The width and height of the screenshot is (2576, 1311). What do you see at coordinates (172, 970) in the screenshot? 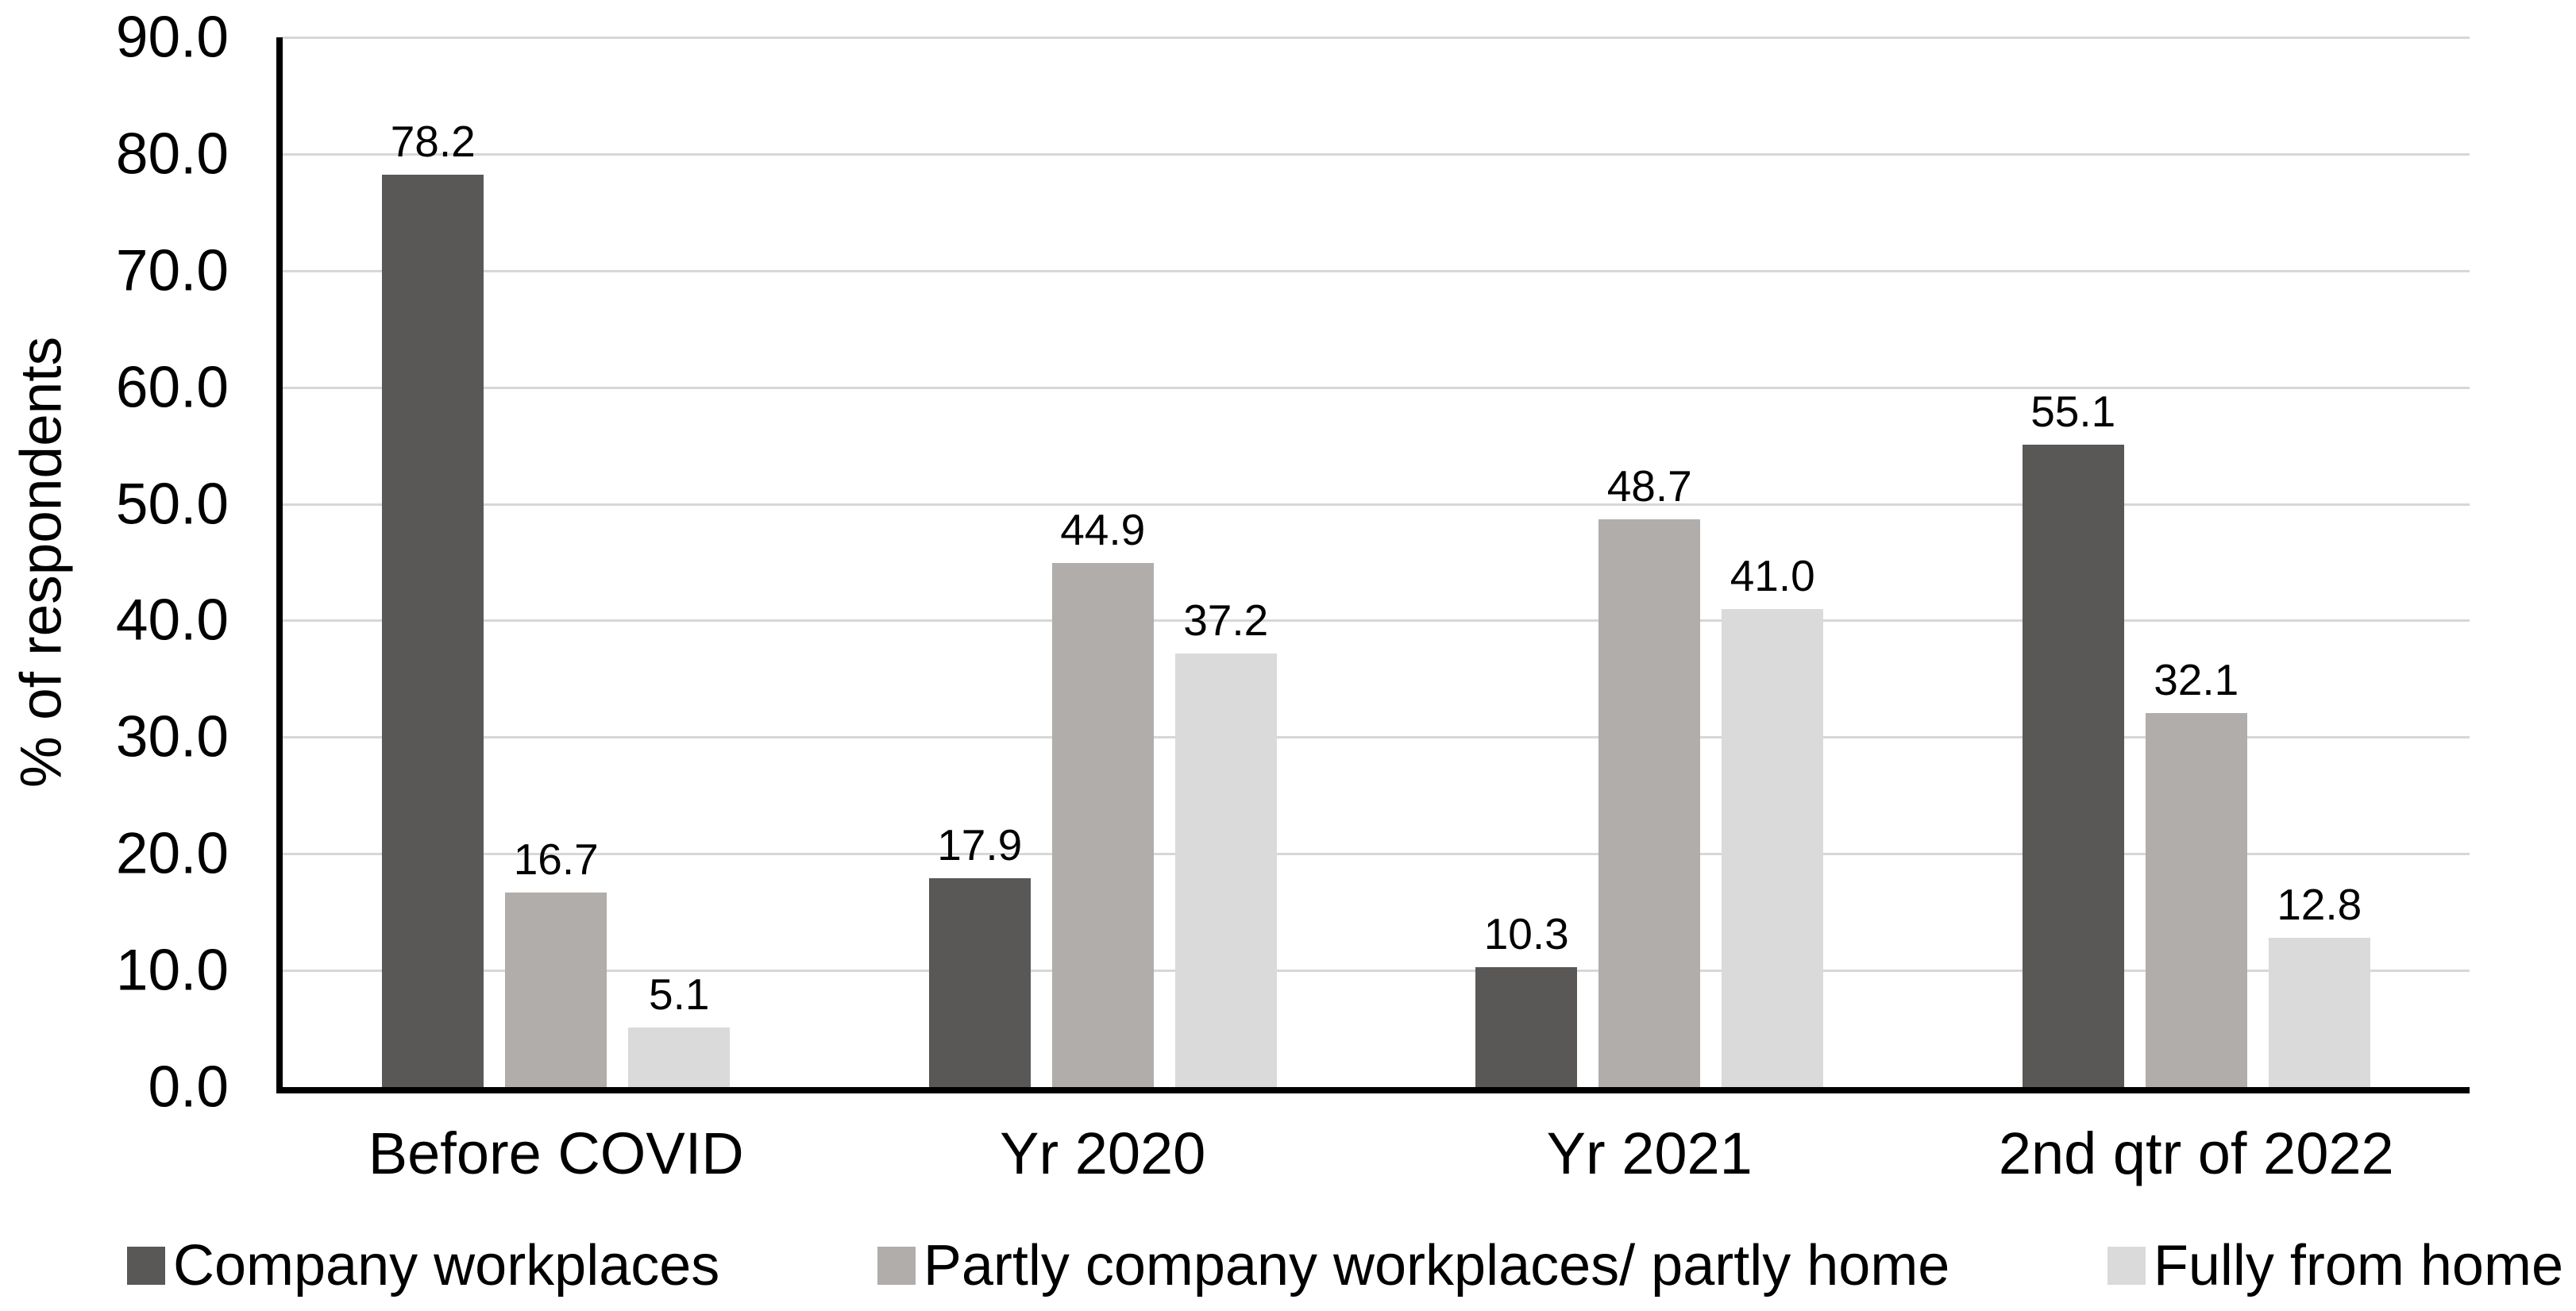
I see `y-tick-label: 10.0` at bounding box center [172, 970].